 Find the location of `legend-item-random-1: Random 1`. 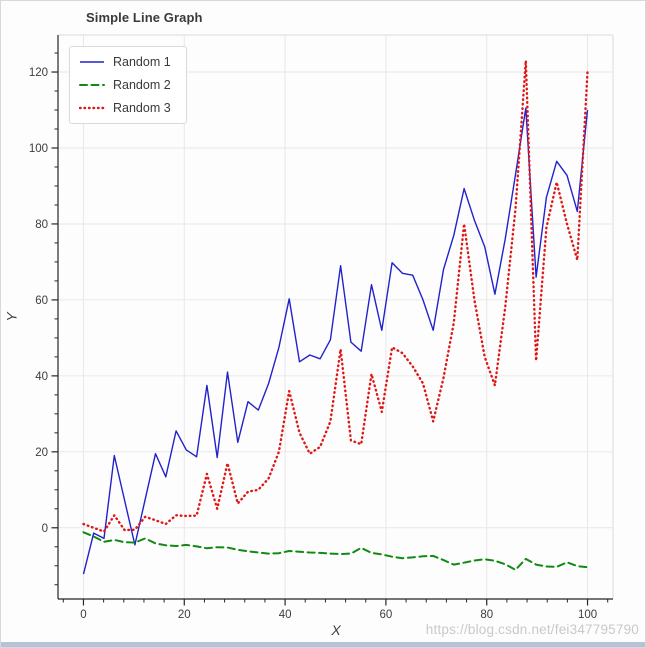

legend-item-random-1: Random 1 is located at coordinates (127, 62).